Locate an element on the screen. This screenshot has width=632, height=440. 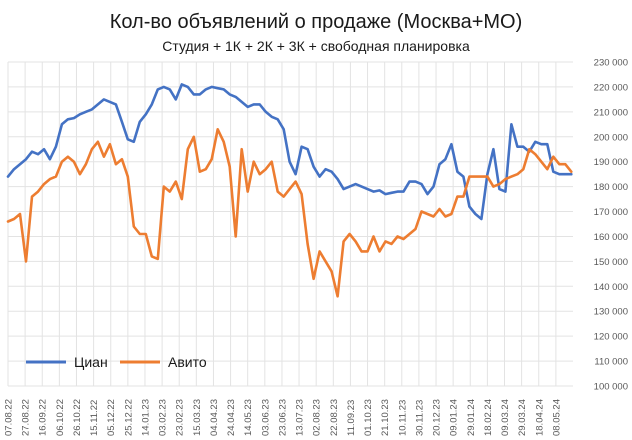
x-tick-label: 21.10.23 is located at coordinates (385, 417).